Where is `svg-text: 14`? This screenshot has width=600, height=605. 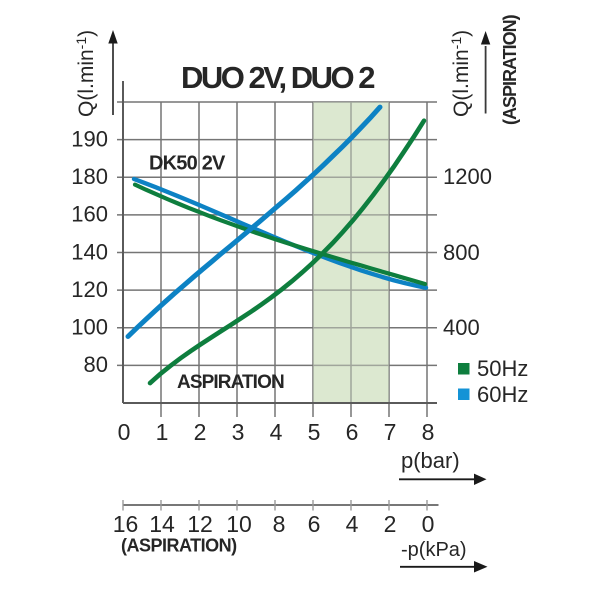
svg-text: 14 is located at coordinates (162, 524).